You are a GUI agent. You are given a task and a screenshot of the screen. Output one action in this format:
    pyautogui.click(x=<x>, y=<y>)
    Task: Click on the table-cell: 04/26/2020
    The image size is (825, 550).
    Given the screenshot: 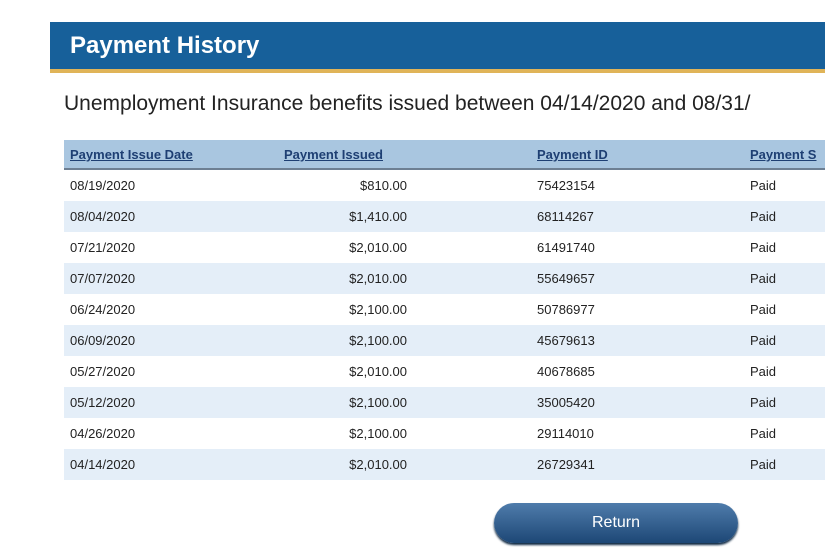 What is the action you would take?
    pyautogui.click(x=103, y=433)
    